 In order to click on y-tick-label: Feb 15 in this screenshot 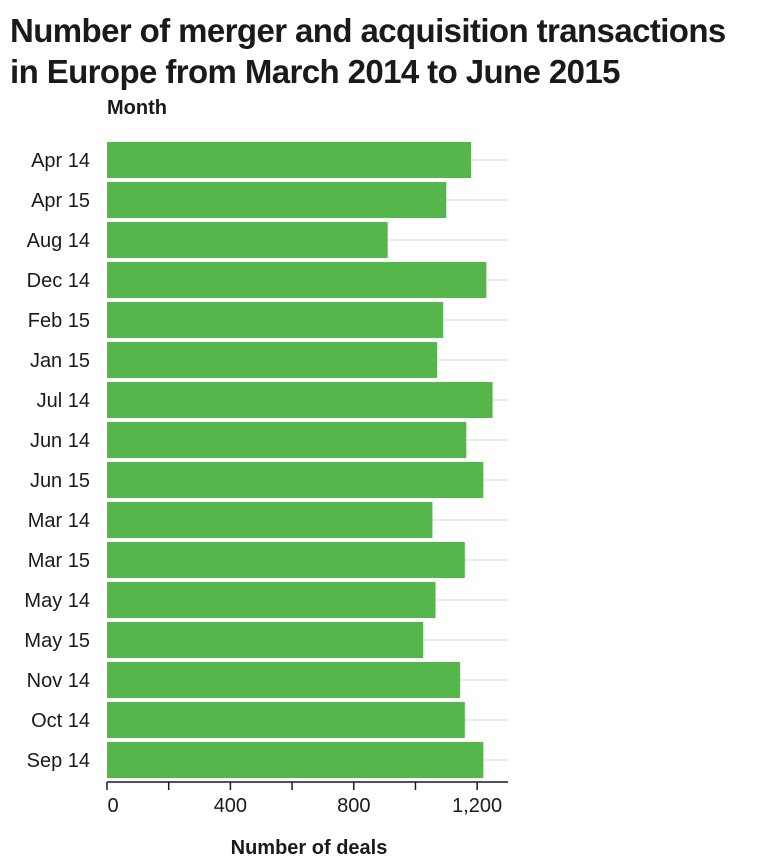, I will do `click(59, 321)`.